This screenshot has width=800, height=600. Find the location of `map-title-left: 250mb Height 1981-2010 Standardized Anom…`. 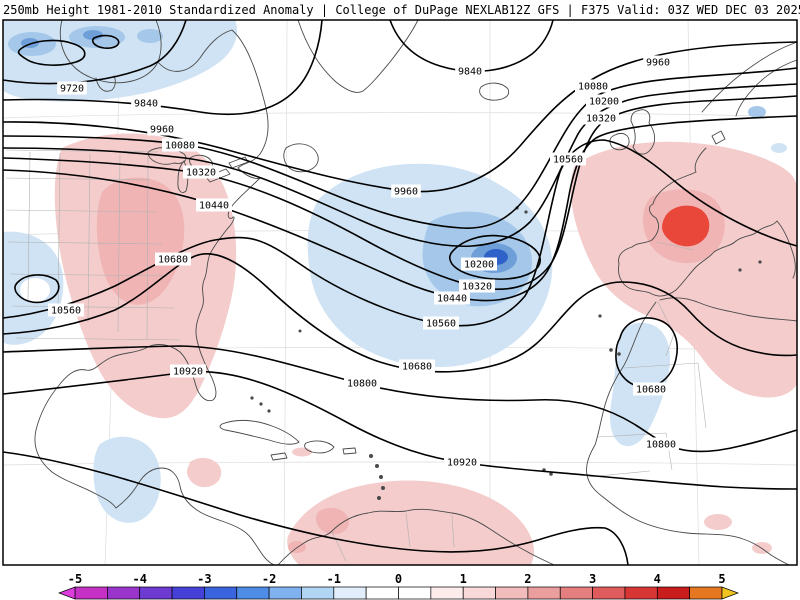

map-title-left: 250mb Height 1981-2010 Standardized Anom… is located at coordinates (256, 10).